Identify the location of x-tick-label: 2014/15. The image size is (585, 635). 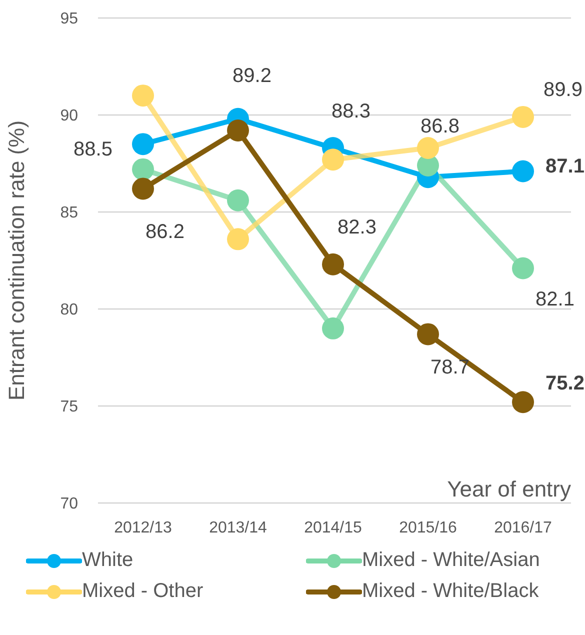
(333, 527).